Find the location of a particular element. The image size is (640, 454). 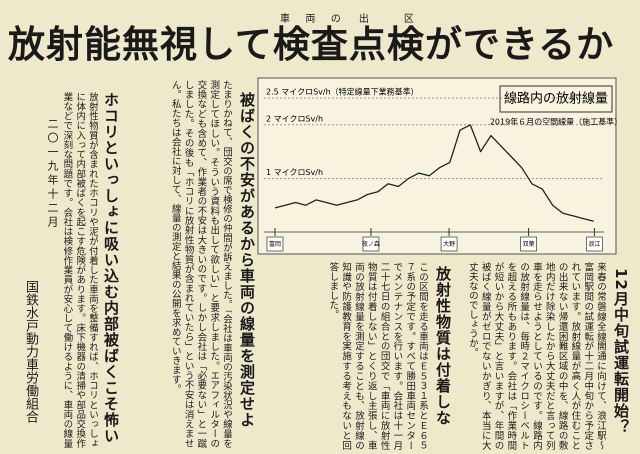

station-label: 大野 is located at coordinates (449, 244).